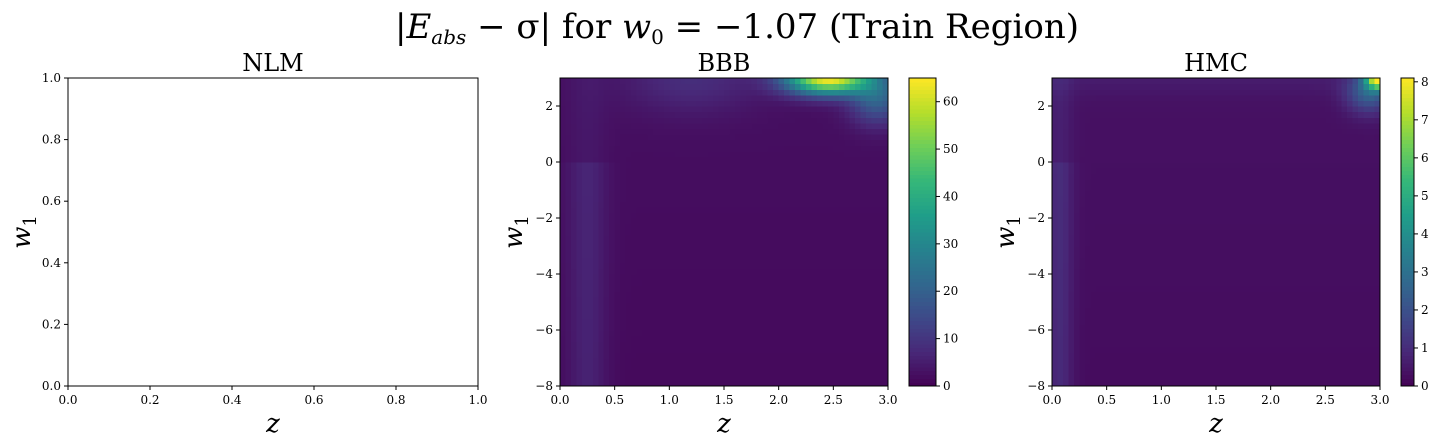  Describe the element at coordinates (922, 126) in the screenshot. I see `colorbar-segment` at that location.